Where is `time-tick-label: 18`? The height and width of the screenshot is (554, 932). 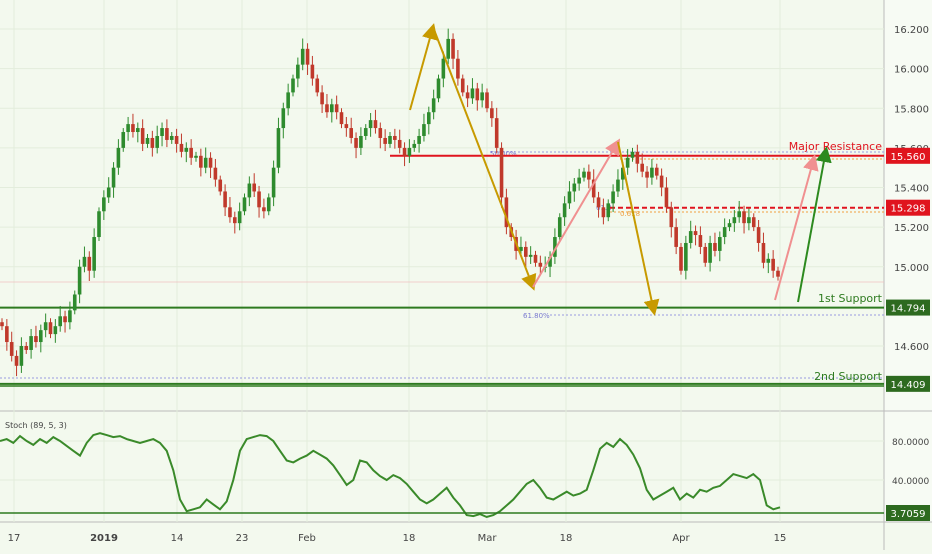
time-tick-label: 18 is located at coordinates (566, 538).